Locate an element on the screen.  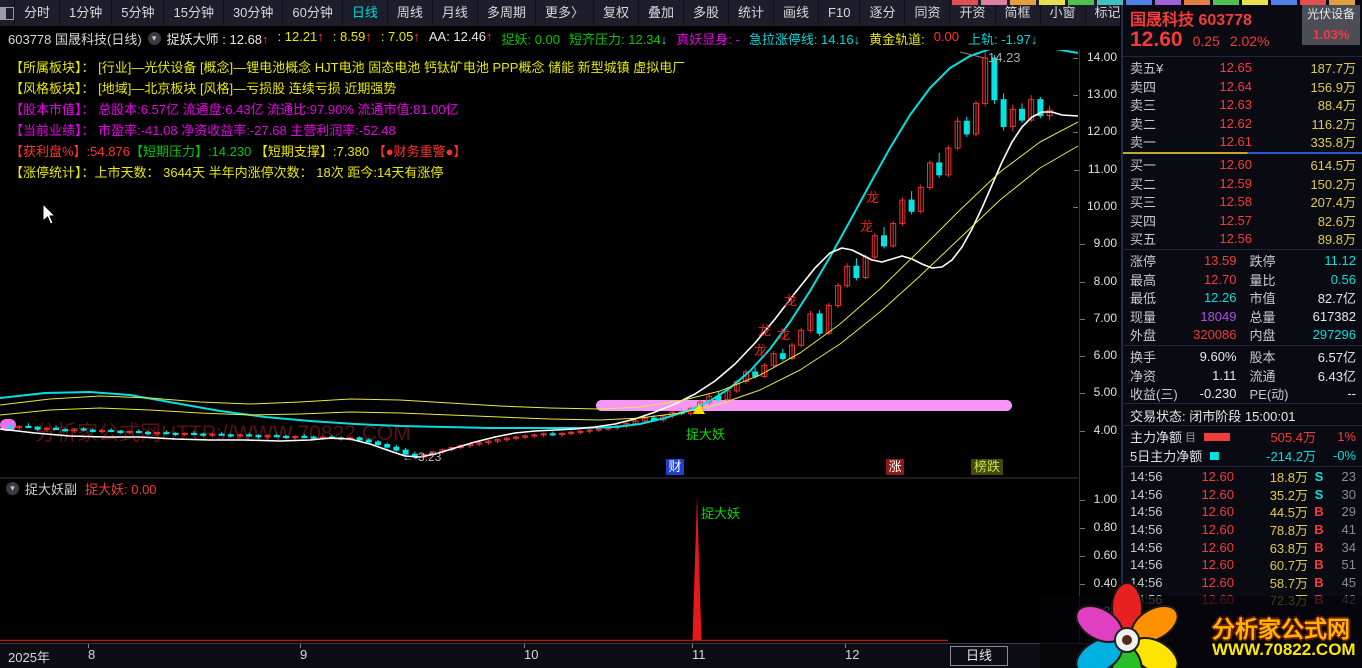
book-price: 12.57 is located at coordinates (1235, 220).